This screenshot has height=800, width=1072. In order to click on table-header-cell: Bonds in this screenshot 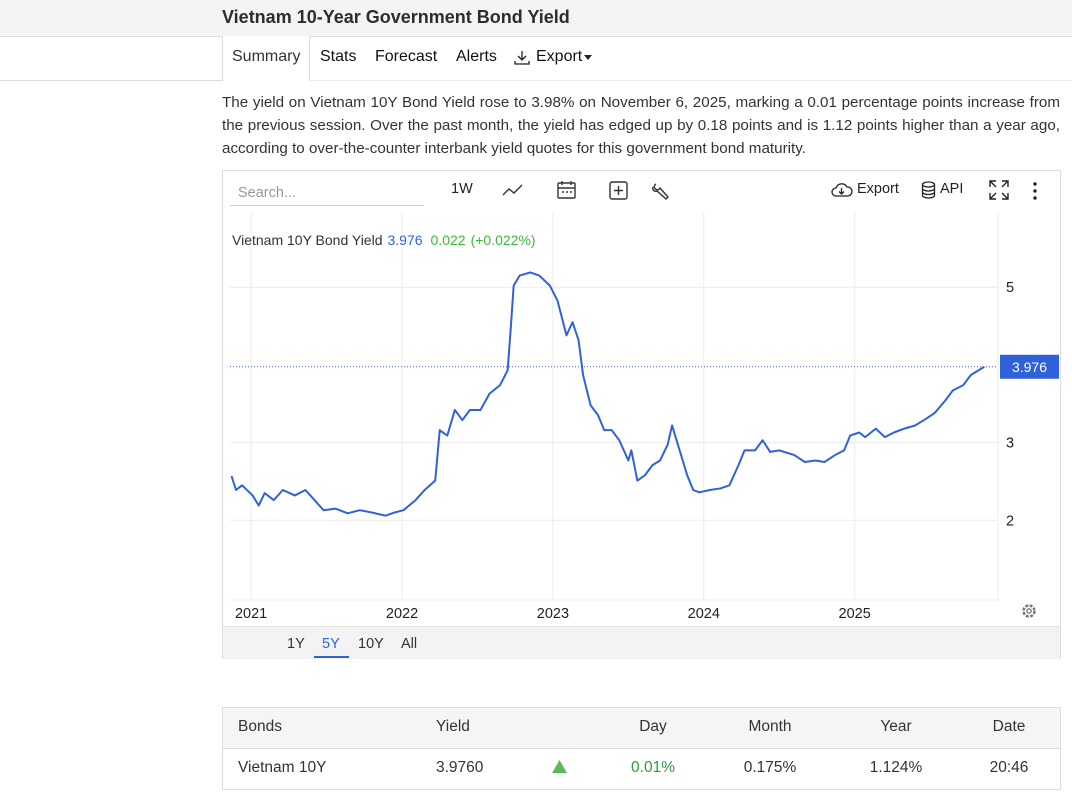, I will do `click(260, 726)`.